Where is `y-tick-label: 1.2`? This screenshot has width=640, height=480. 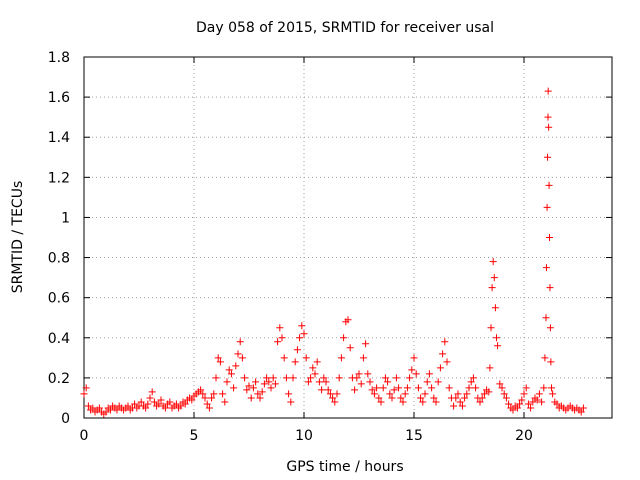 y-tick-label: 1.2 is located at coordinates (59, 178).